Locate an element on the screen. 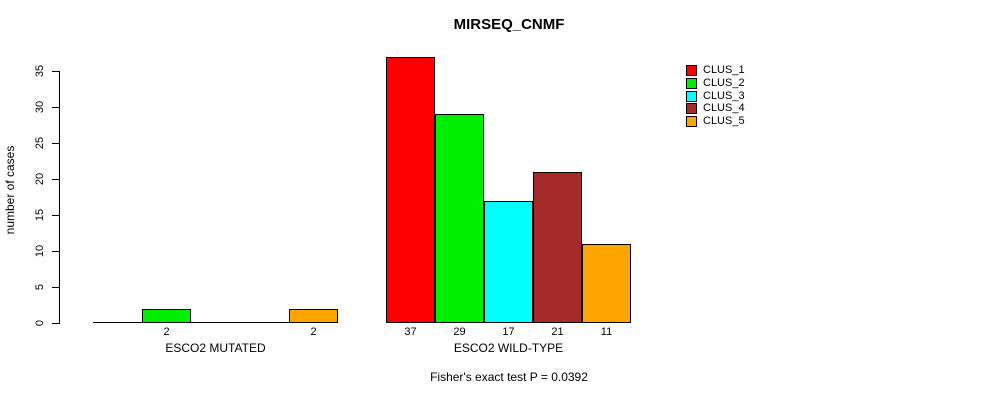  legend-entry-clus_1: CLUS_1 is located at coordinates (715, 70).